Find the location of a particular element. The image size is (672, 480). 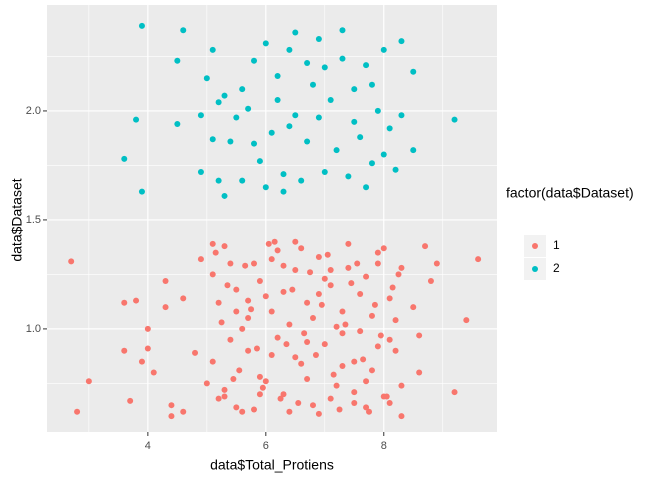

legend-marker is located at coordinates (535, 269).